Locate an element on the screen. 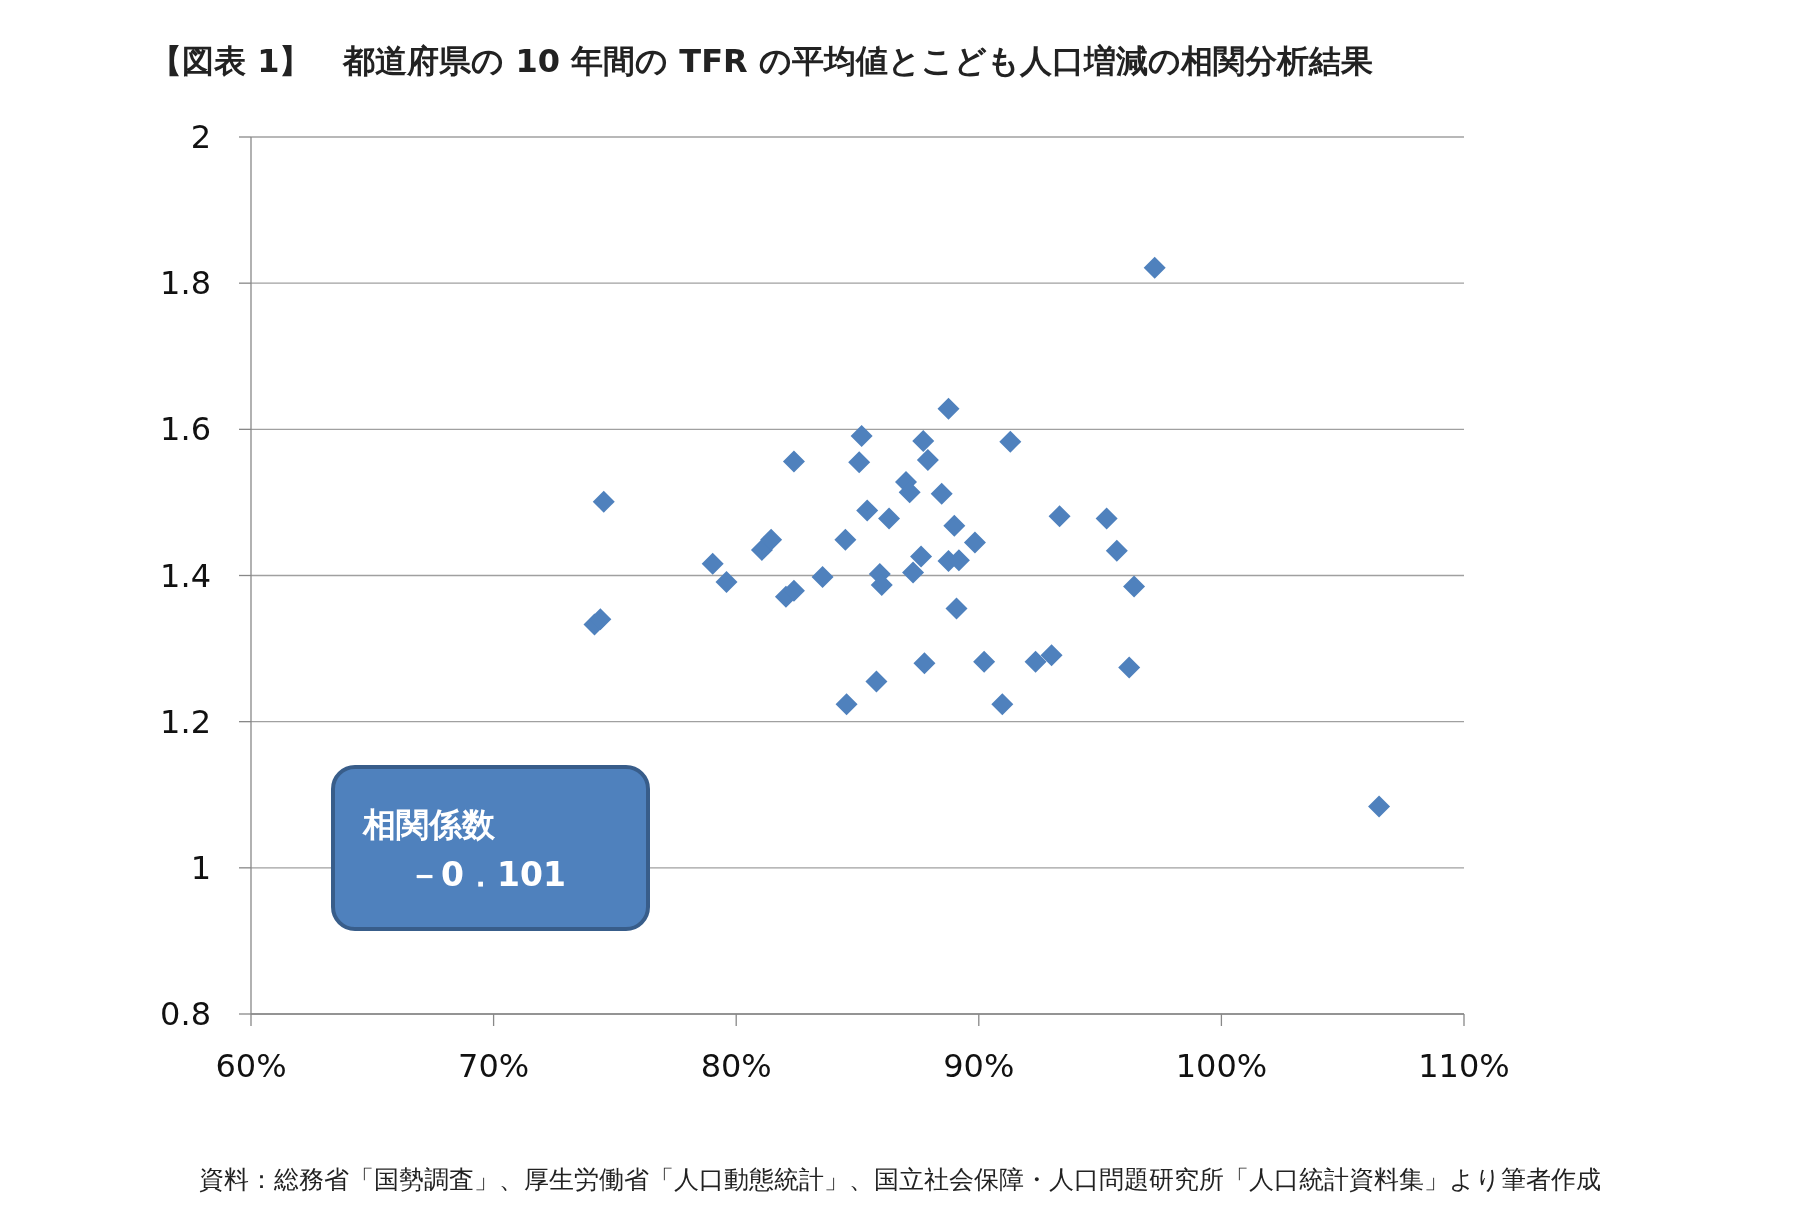 This screenshot has width=1796, height=1228. x-tick-label: 100% is located at coordinates (1221, 1066).